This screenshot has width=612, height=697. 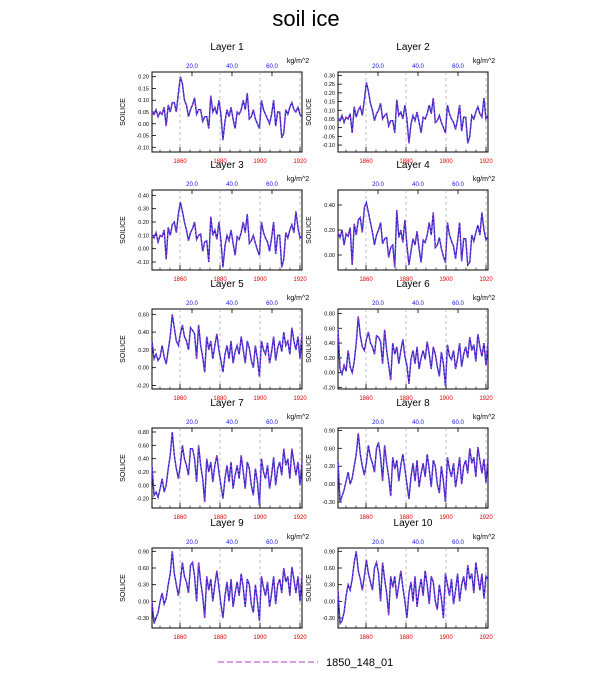 I want to click on layer-4-top-tick-label: 40.0, so click(x=418, y=185).